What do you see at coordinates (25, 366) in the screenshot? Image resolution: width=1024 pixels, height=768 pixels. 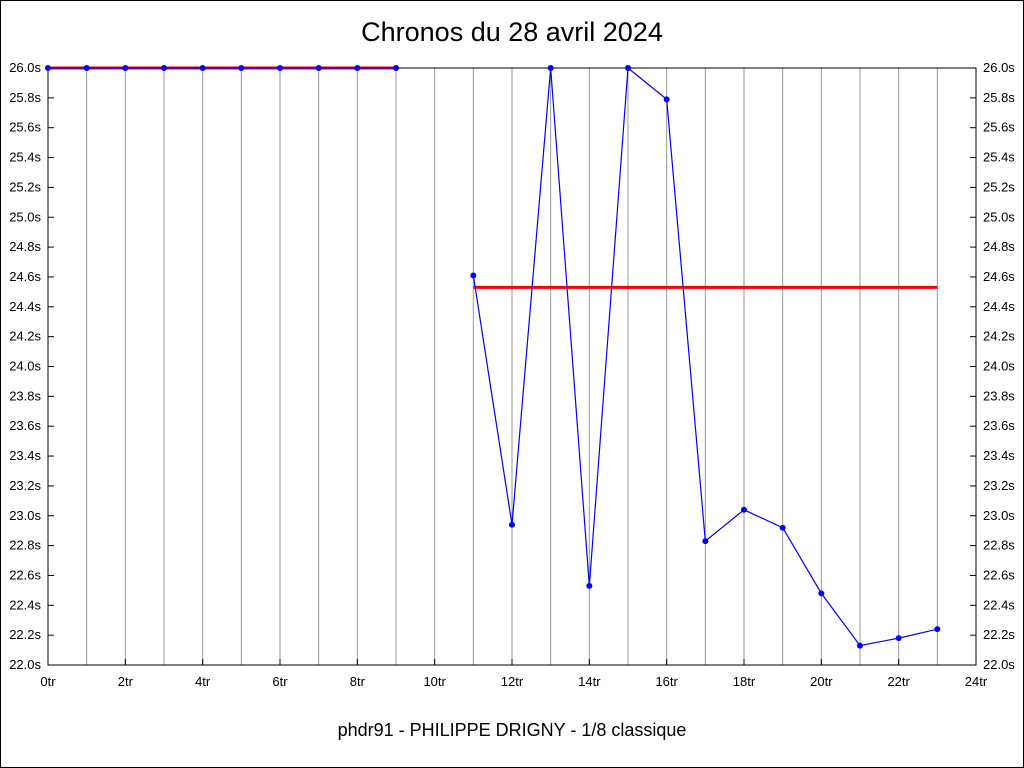 I see `y-axis-label-left: 24.0s` at bounding box center [25, 366].